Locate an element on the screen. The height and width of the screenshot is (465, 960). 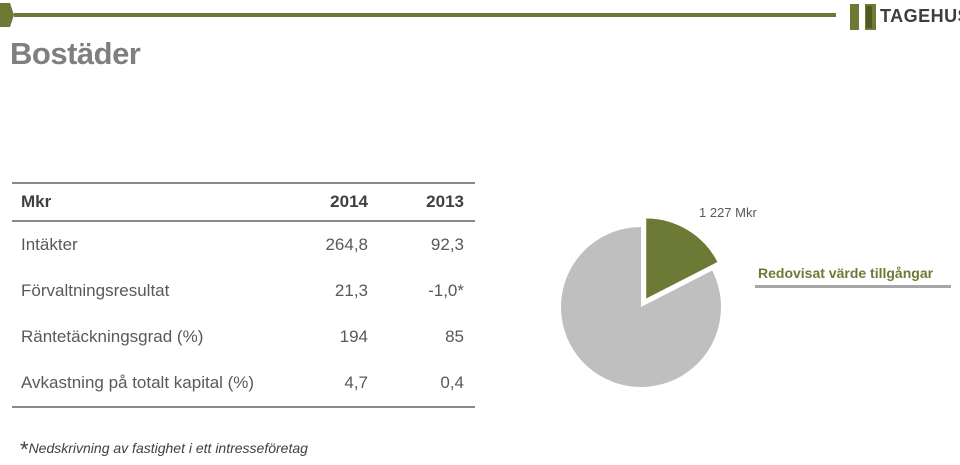
row-label: Förvaltningsresultat is located at coordinates (95, 290).